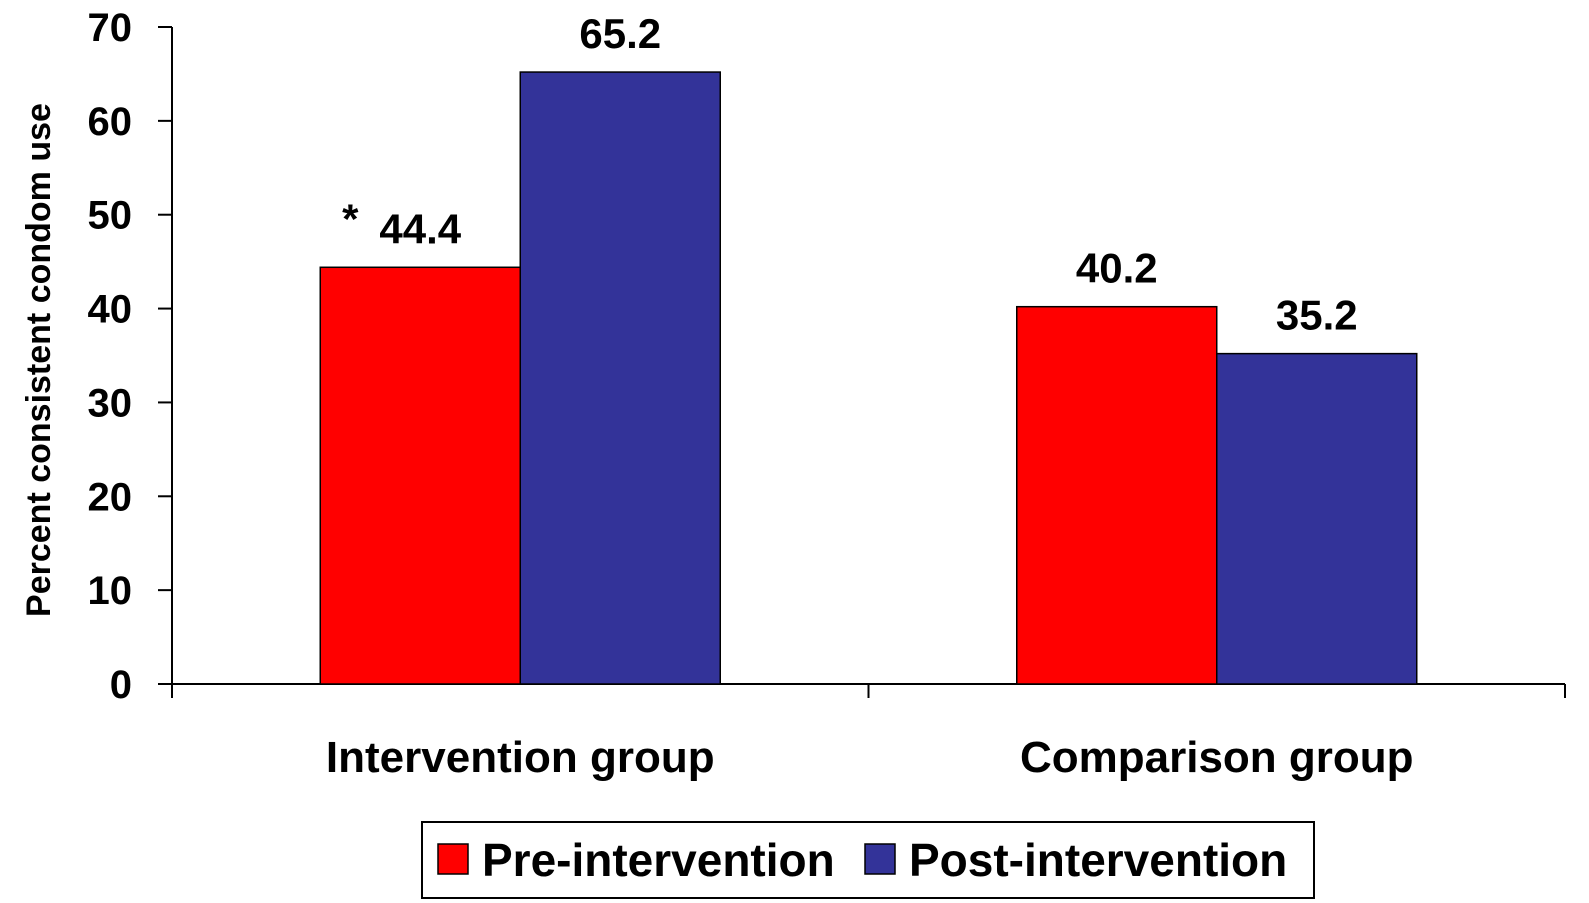 Image resolution: width=1589 pixels, height=903 pixels. Describe the element at coordinates (658, 860) in the screenshot. I see `legend-label: Pre-intervention` at that location.